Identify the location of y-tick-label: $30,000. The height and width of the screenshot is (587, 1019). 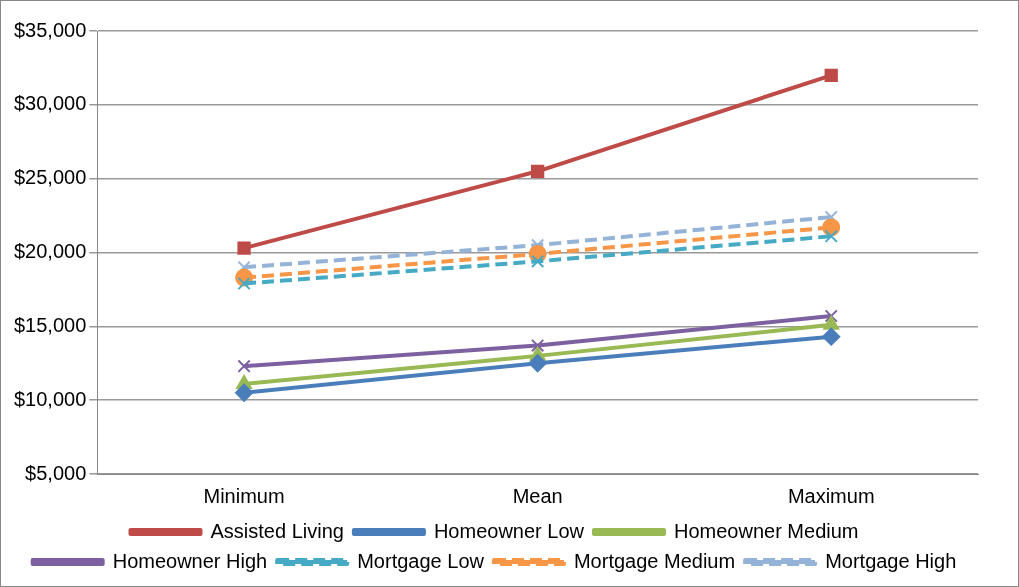
(50, 103).